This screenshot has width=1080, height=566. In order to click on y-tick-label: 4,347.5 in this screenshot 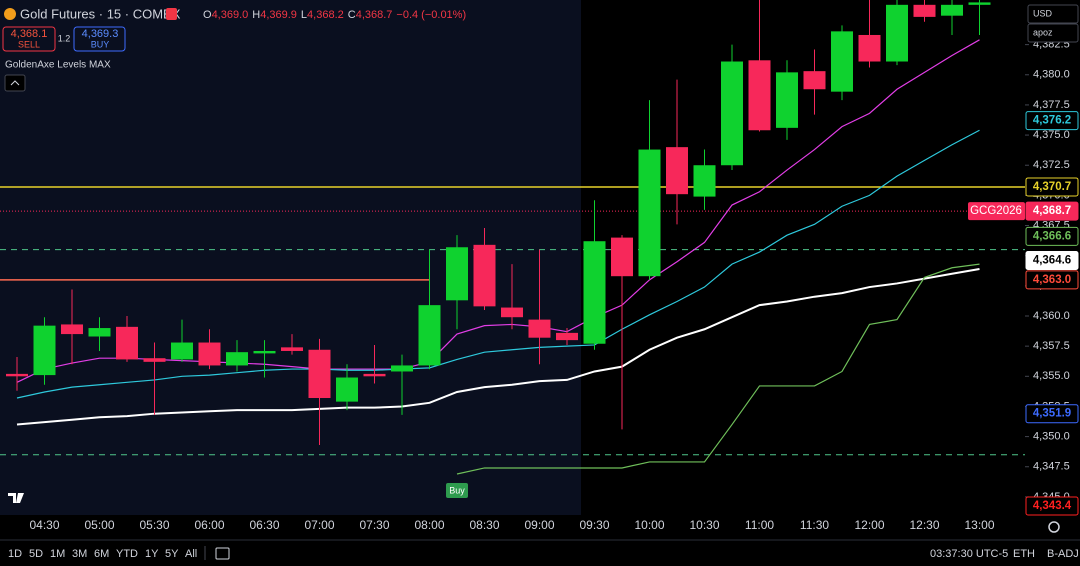, I will do `click(1051, 467)`.